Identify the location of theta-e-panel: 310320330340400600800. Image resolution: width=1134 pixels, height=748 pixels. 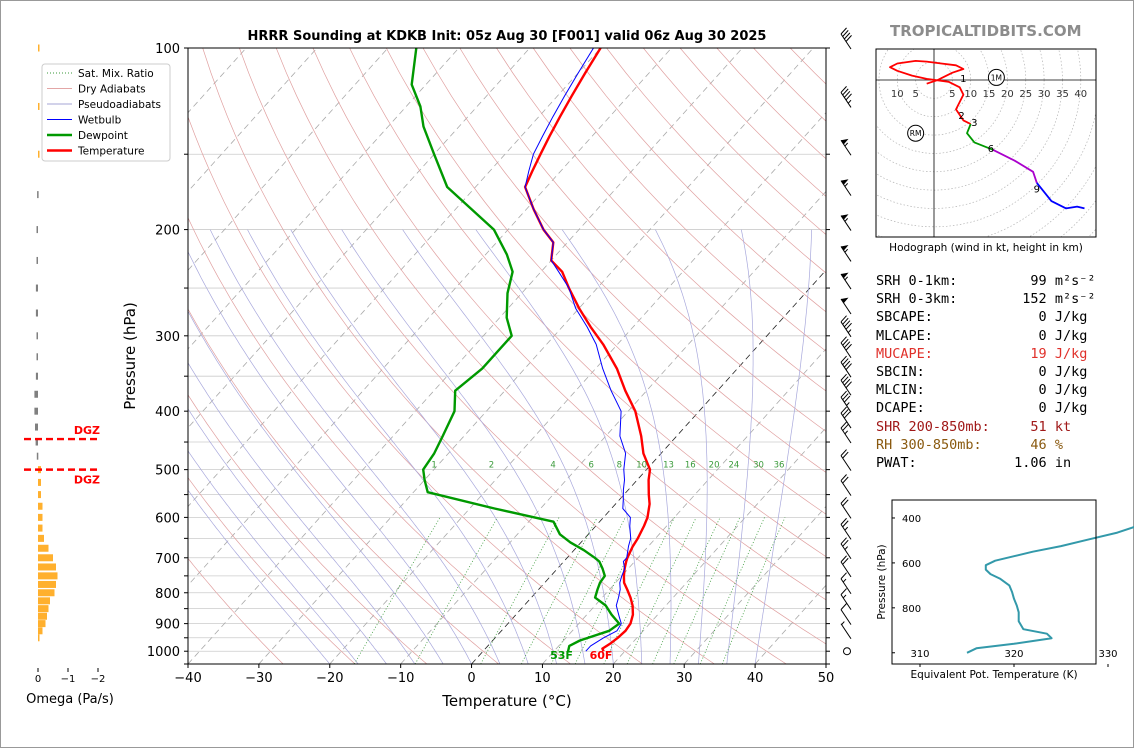
(1013, 590).